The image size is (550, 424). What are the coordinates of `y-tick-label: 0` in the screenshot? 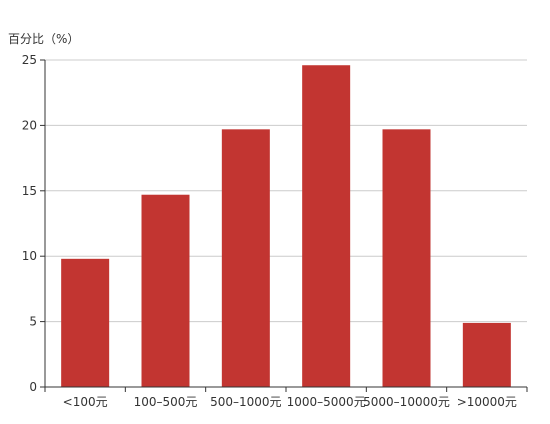 It's located at (33, 387).